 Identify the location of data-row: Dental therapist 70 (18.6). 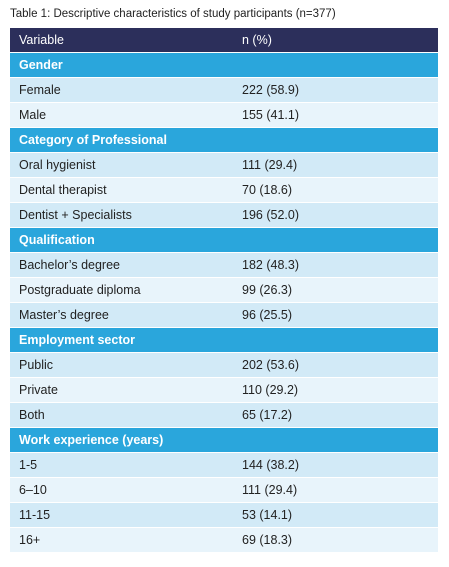
(224, 190).